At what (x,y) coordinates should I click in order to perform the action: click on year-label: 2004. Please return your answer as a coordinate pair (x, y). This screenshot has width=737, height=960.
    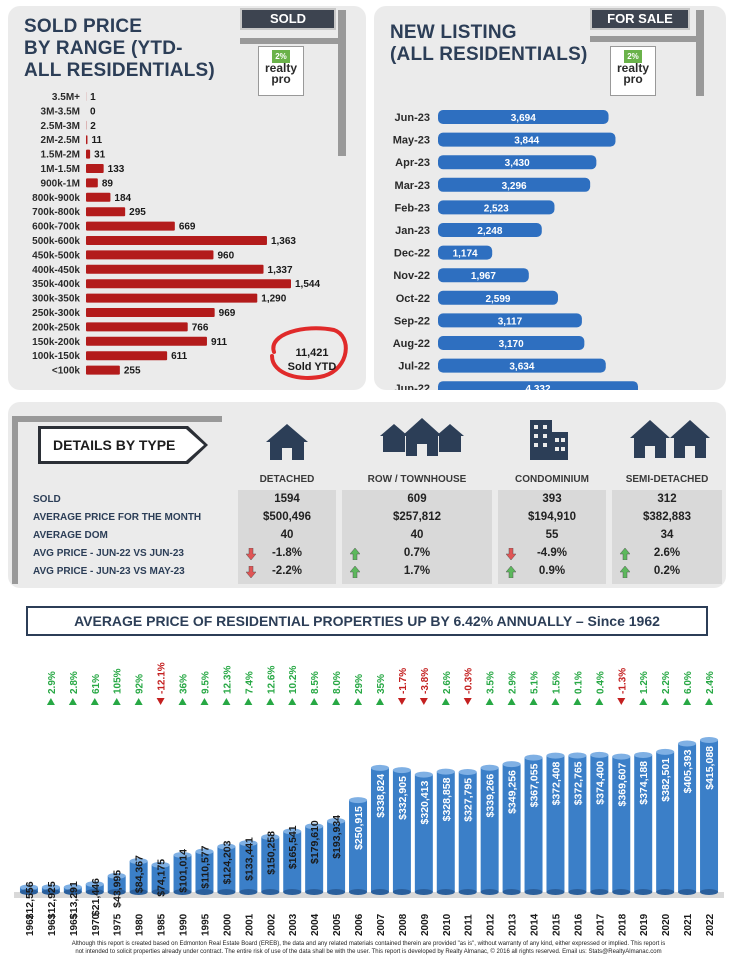
    Looking at the image, I should click on (315, 924).